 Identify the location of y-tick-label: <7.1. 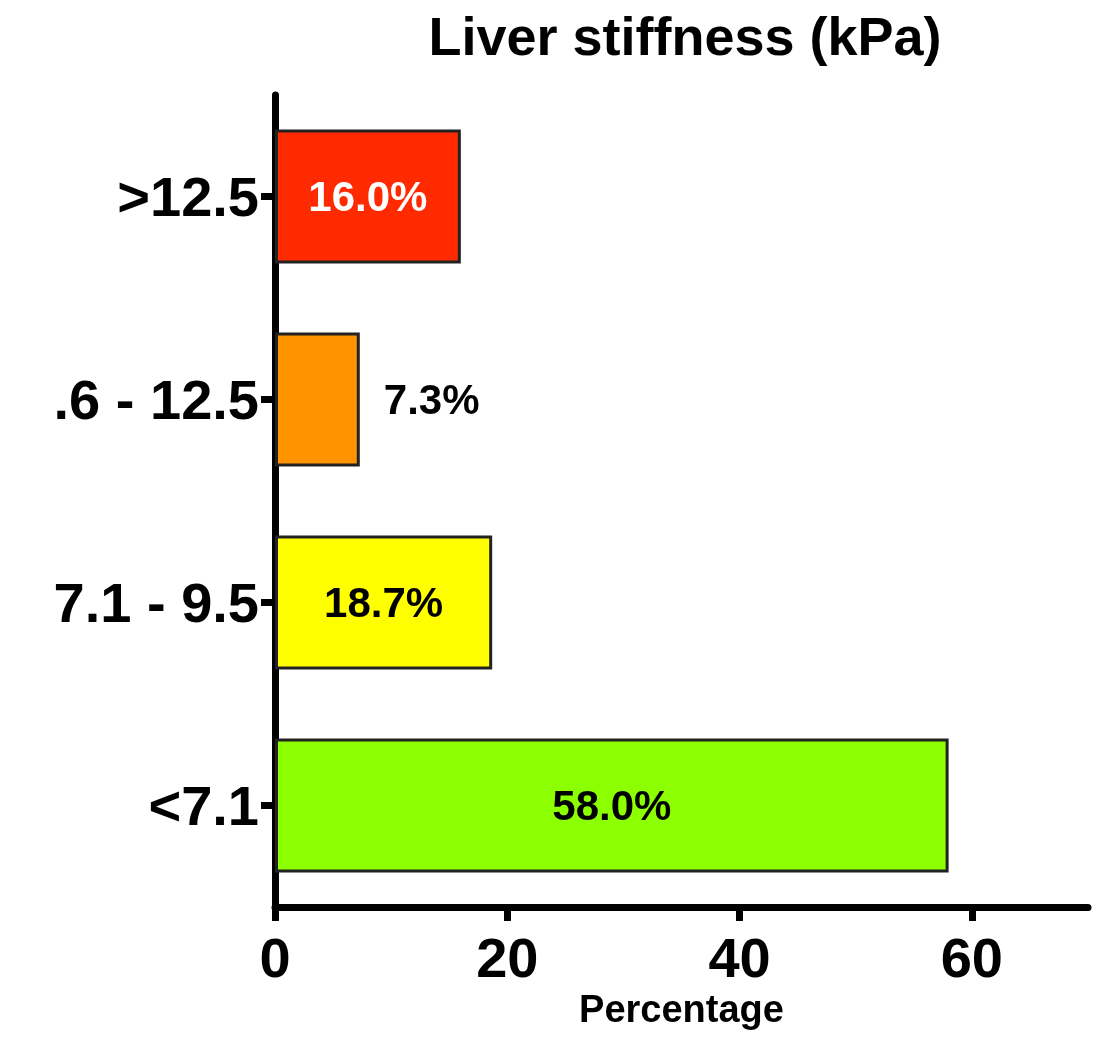
(203, 805).